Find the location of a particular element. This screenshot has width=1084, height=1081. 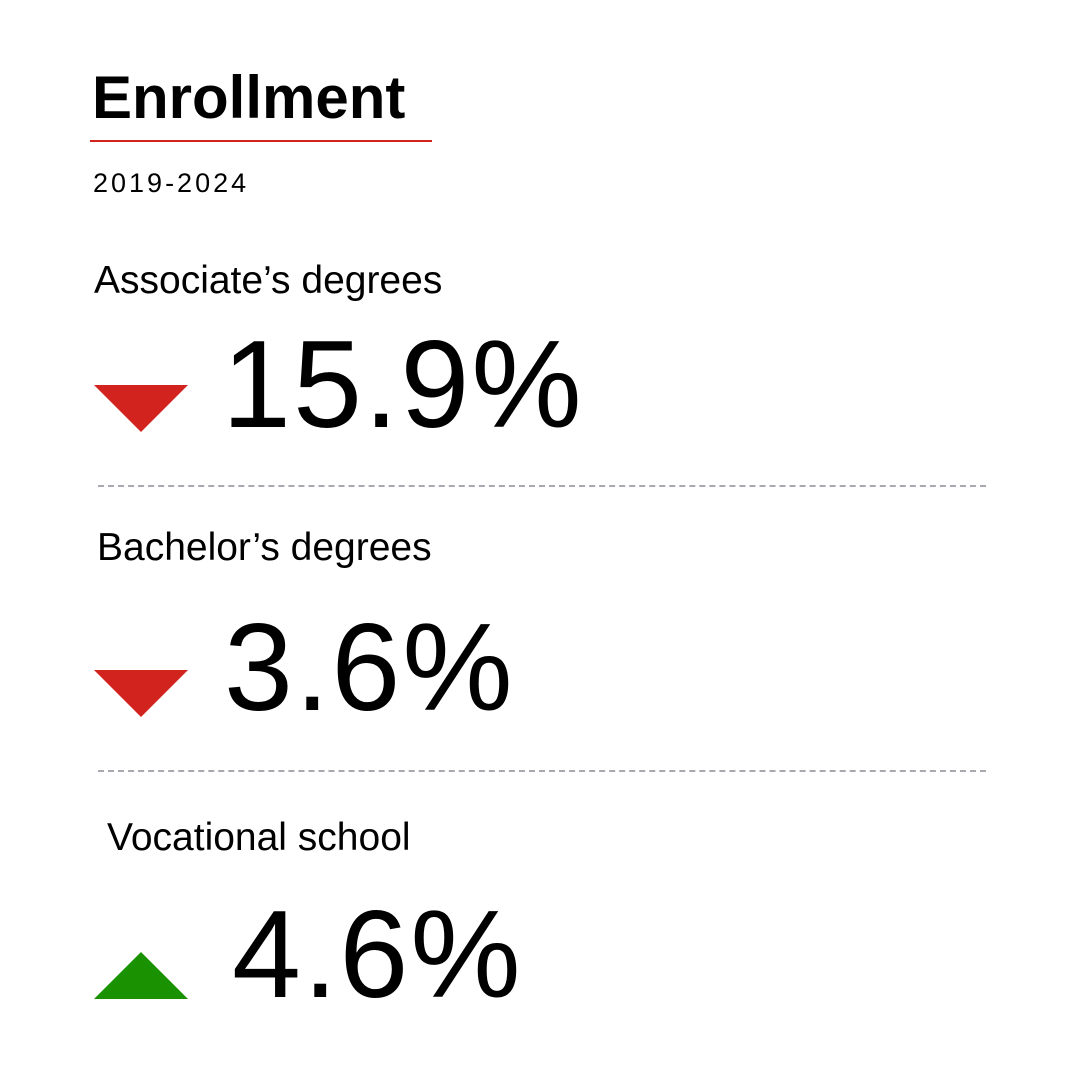

title-underline is located at coordinates (261, 141).